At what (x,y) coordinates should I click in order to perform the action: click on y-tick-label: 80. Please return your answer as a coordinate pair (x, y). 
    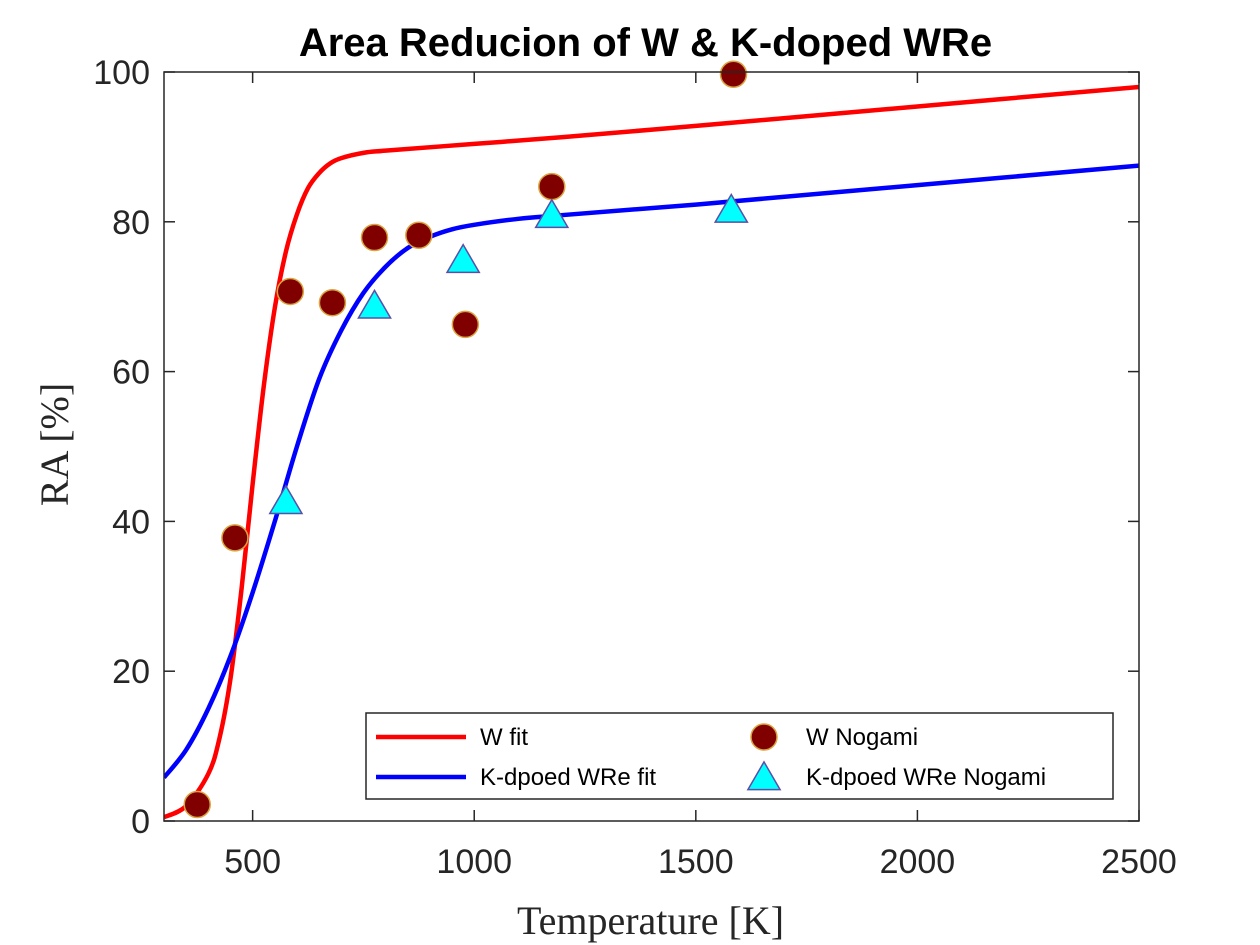
    Looking at the image, I should click on (131, 223).